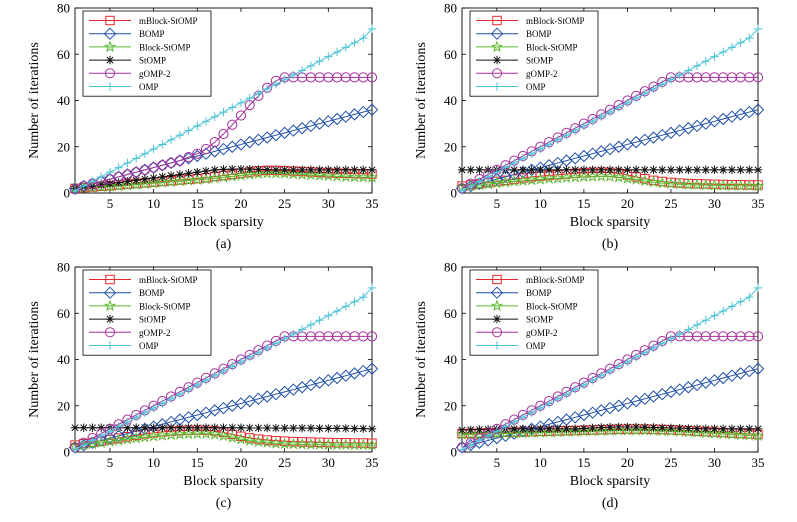  What do you see at coordinates (223, 408) in the screenshot?
I see `series-line` at bounding box center [223, 408].